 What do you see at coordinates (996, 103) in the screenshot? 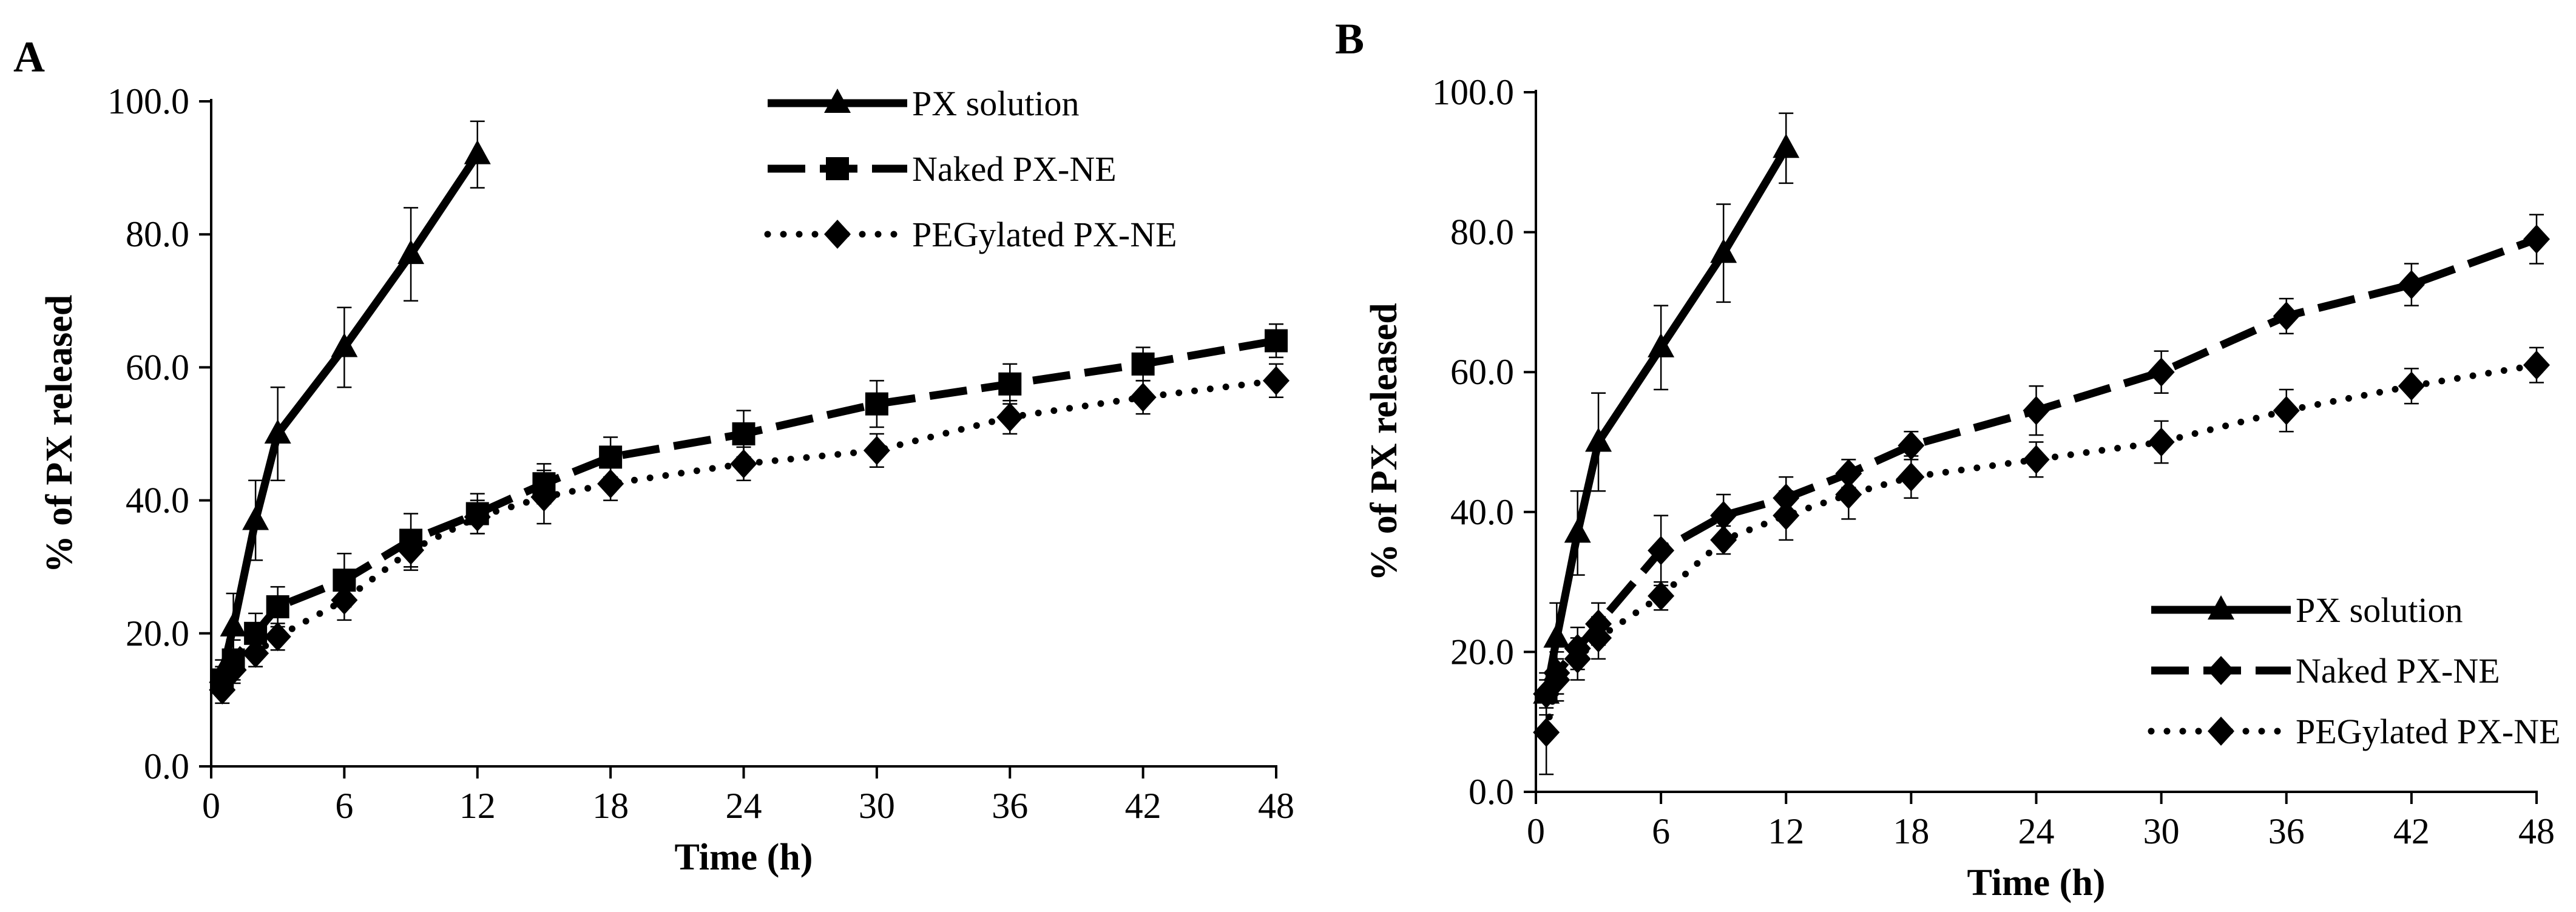
I see `legend-label: PX solution` at bounding box center [996, 103].